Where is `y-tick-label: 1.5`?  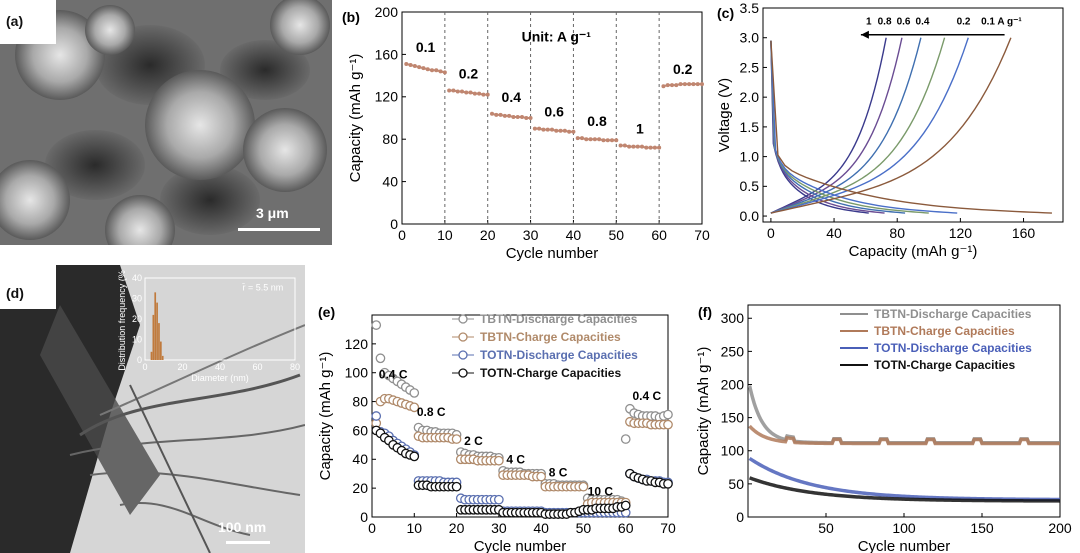 y-tick-label: 1.5 is located at coordinates (750, 127).